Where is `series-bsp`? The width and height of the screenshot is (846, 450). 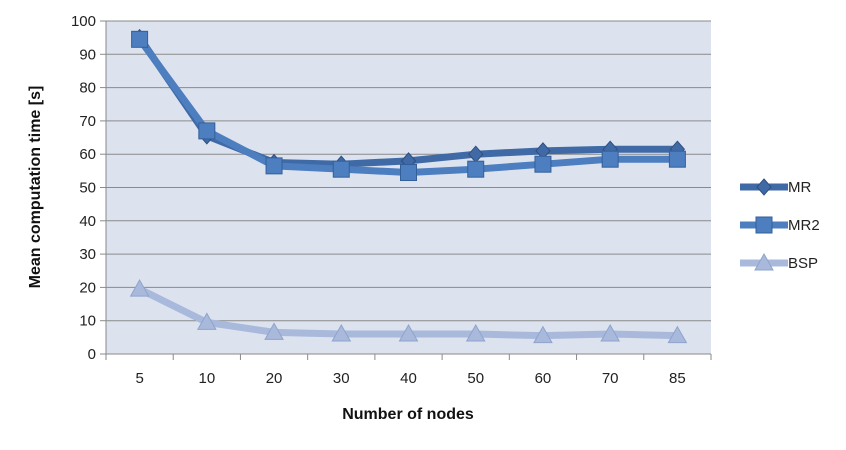 series-bsp is located at coordinates (408, 311).